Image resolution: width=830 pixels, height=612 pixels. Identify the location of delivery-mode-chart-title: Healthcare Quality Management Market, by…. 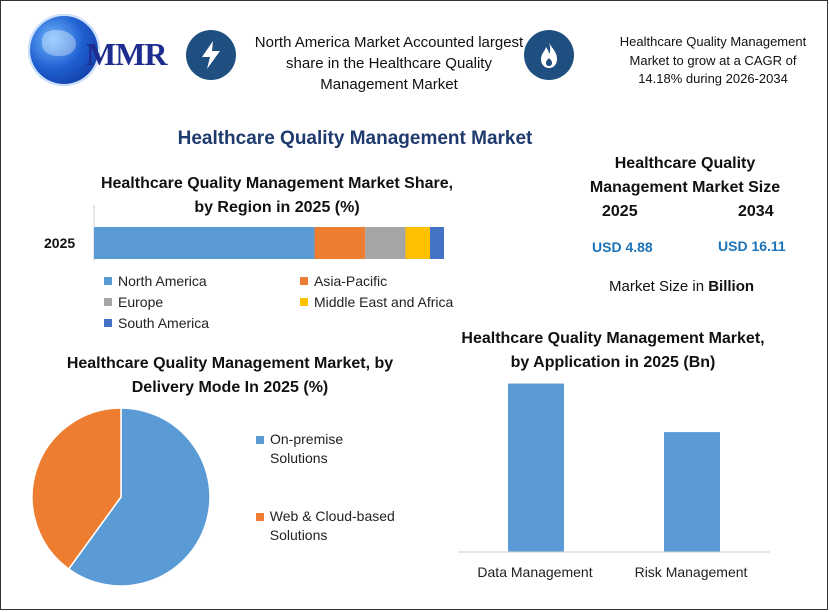
(230, 375).